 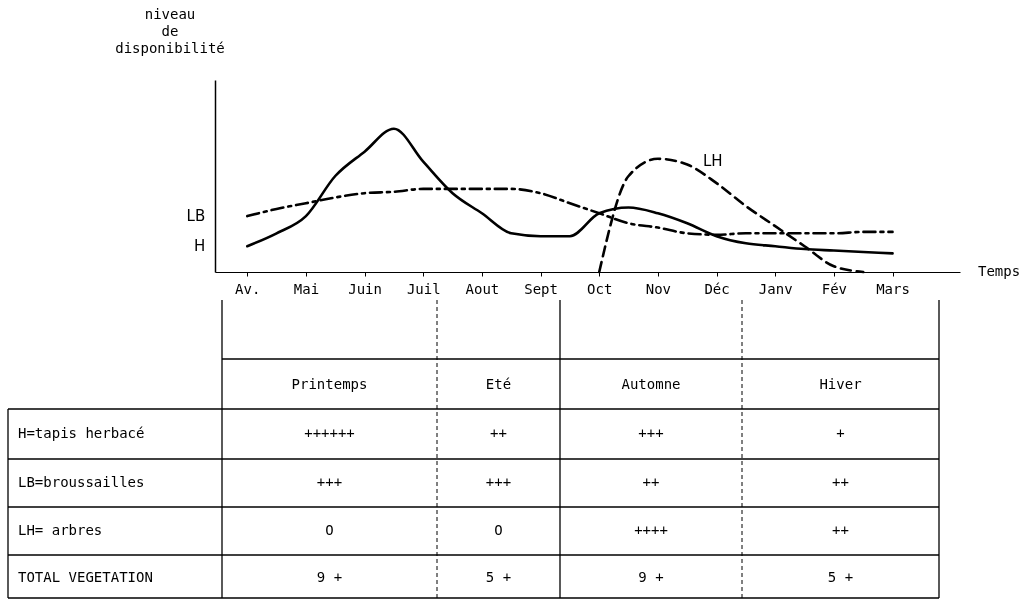 I want to click on x-tick-label: Mars, so click(x=893, y=288).